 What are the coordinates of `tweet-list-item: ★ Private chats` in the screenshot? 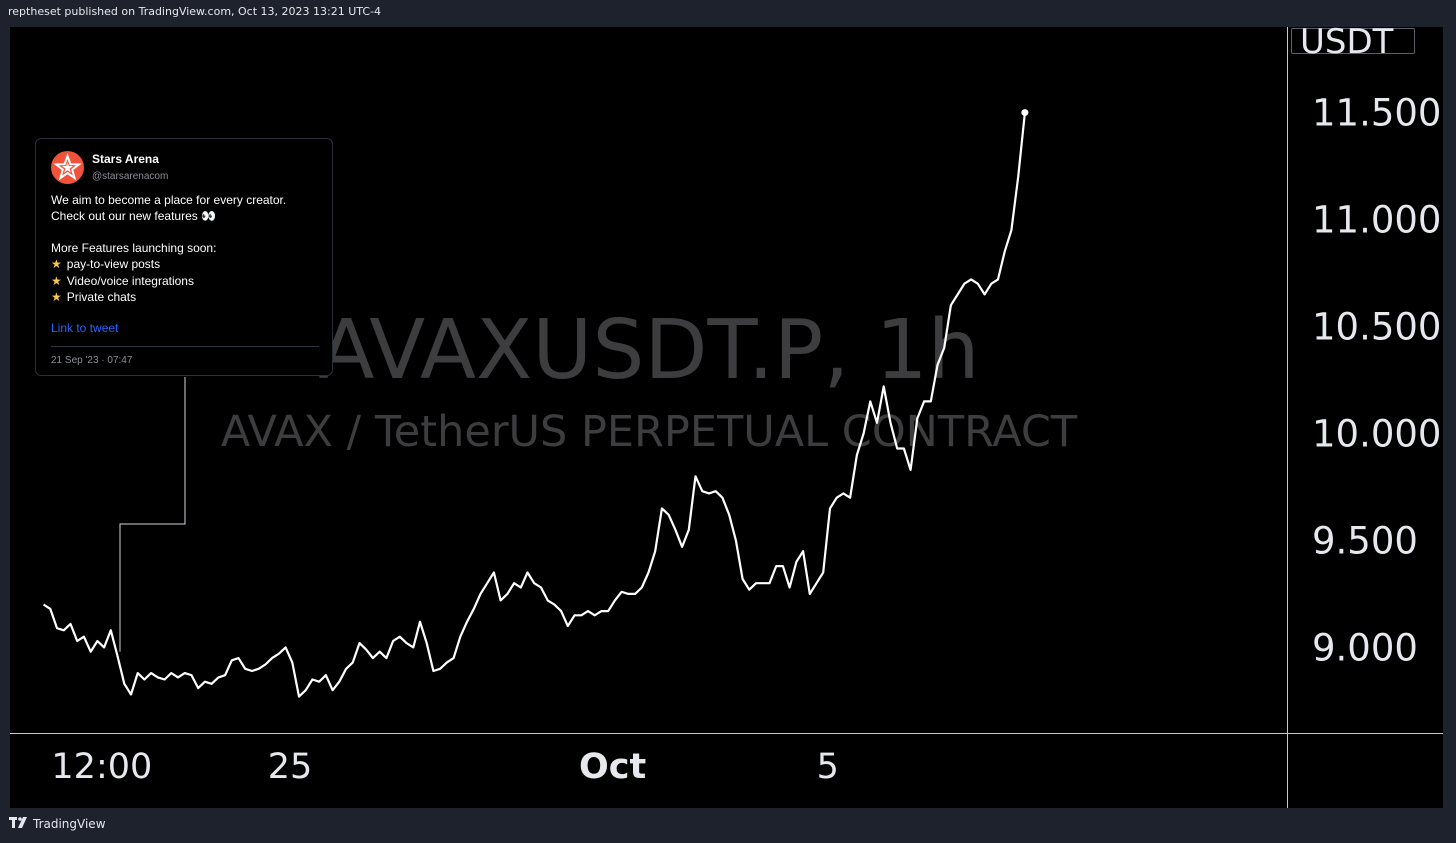 It's located at (94, 296).